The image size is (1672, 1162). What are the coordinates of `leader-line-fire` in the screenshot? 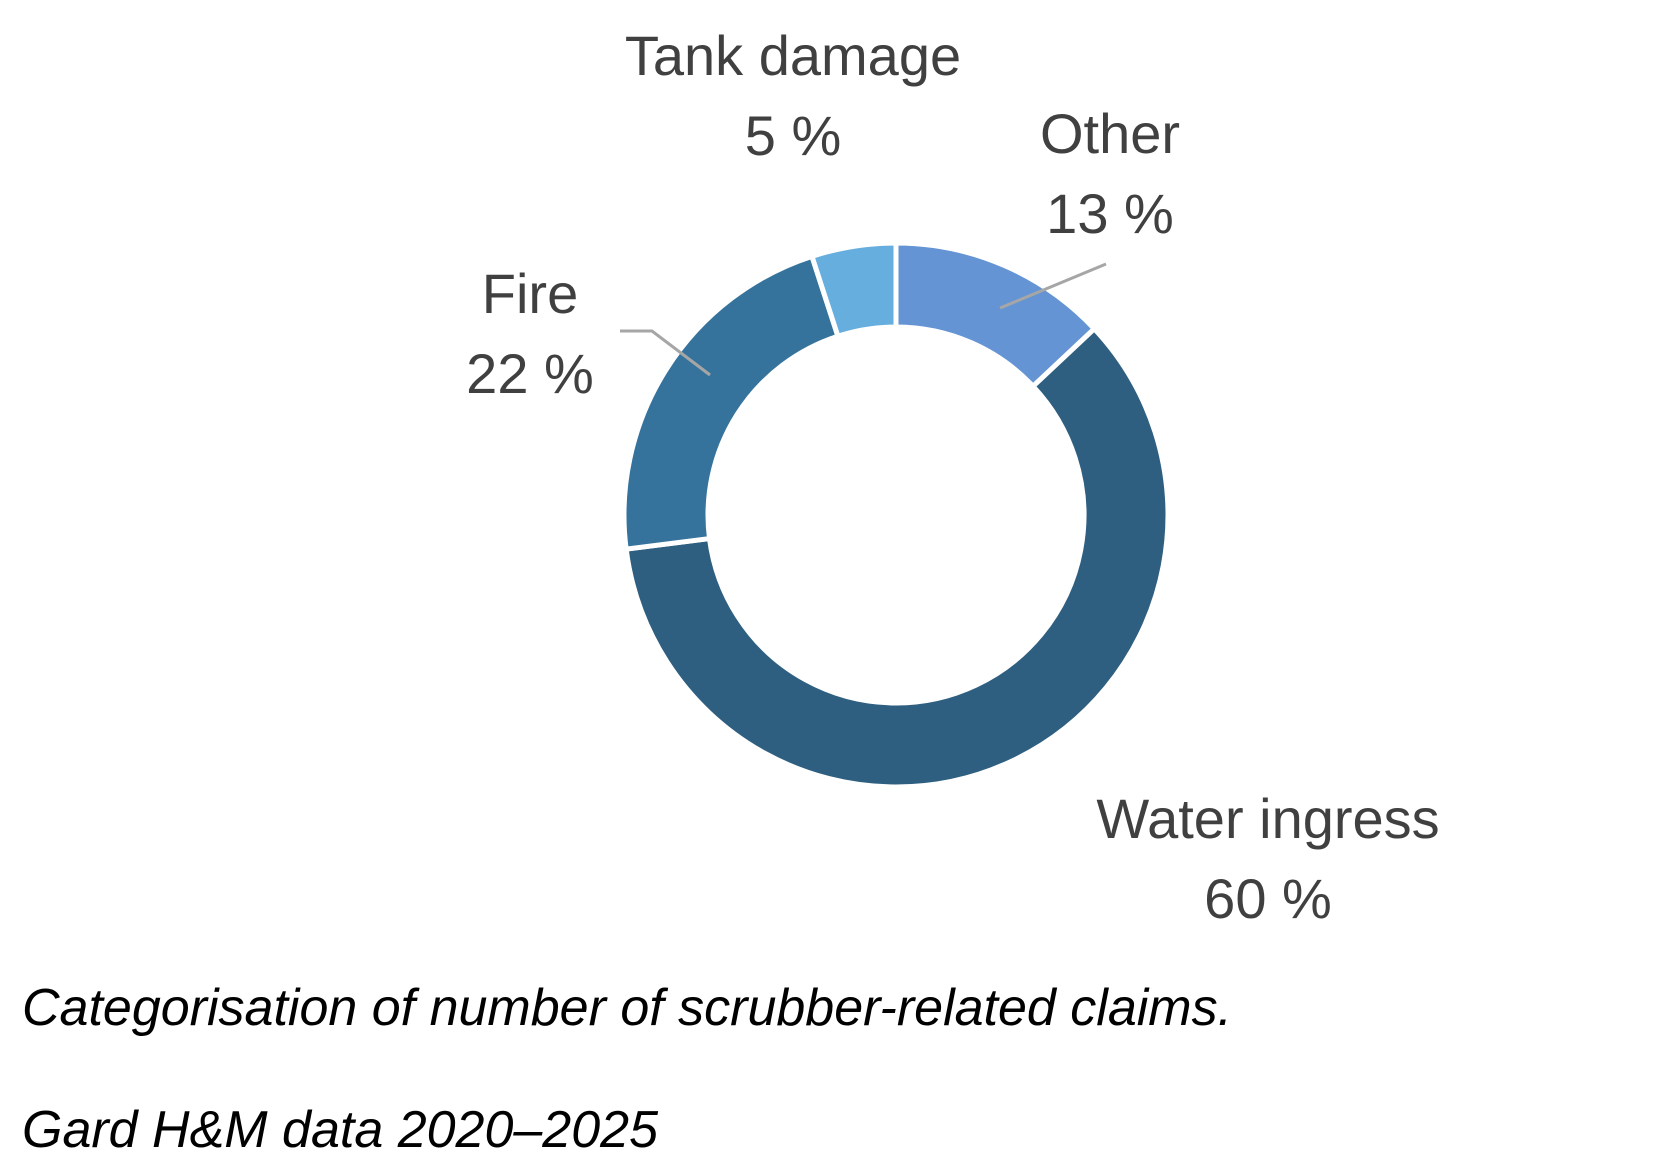 It's located at (665, 353).